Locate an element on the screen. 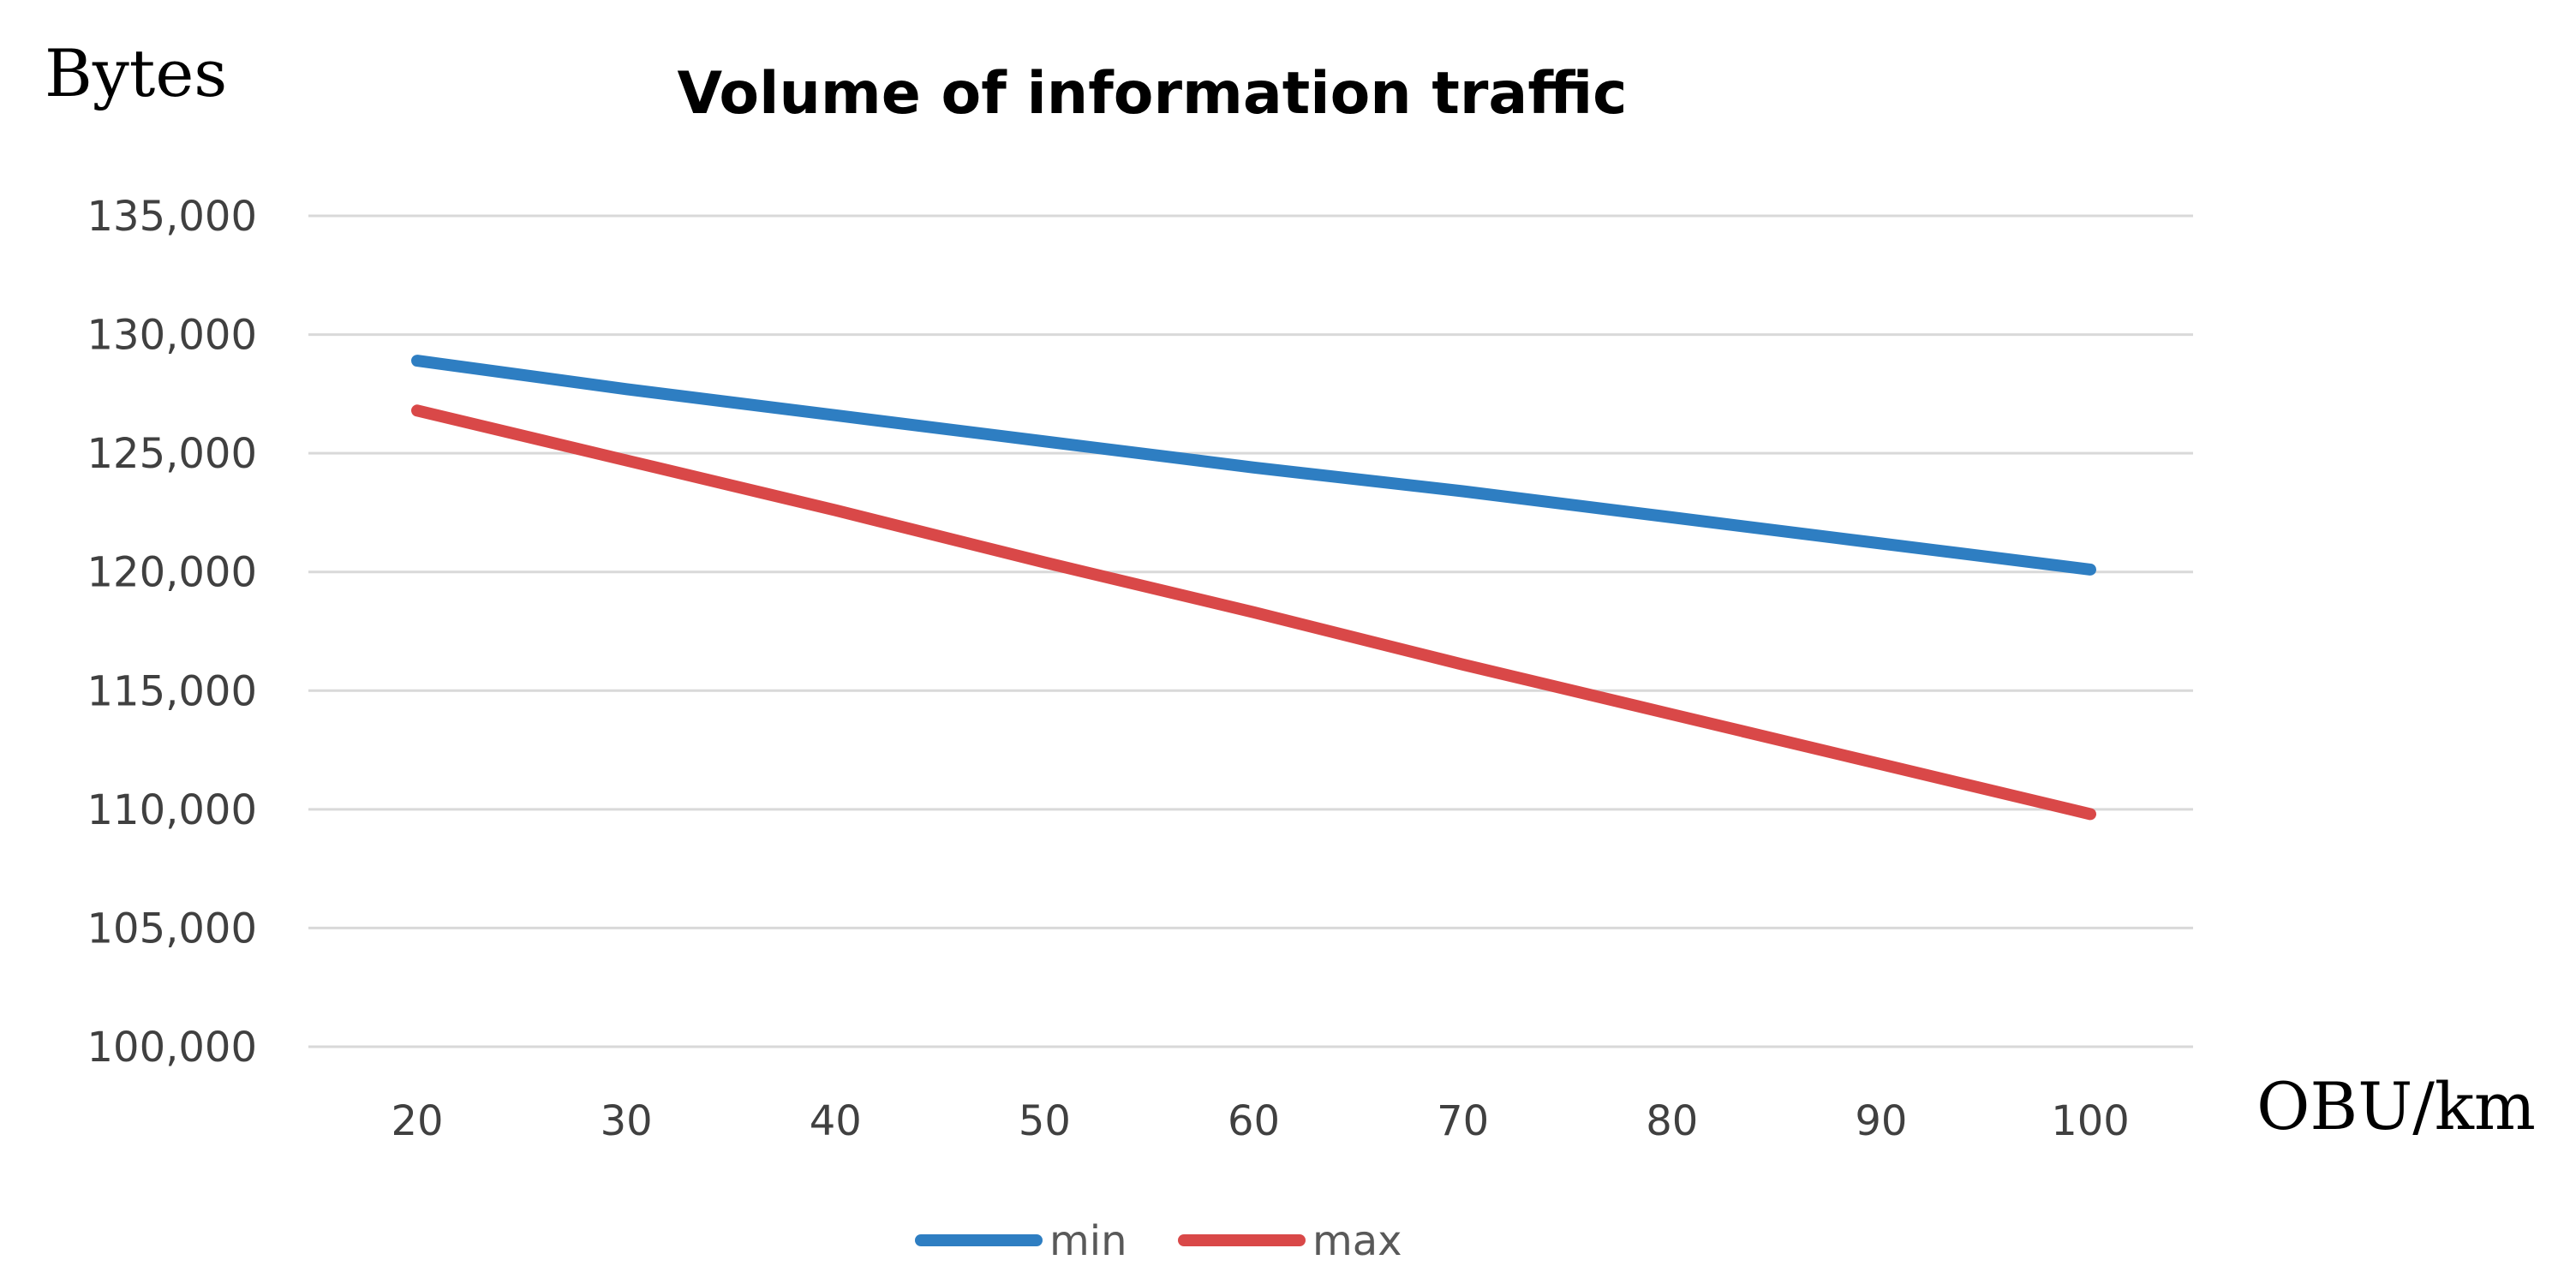  x-tick-label: 90 is located at coordinates (1881, 1121).